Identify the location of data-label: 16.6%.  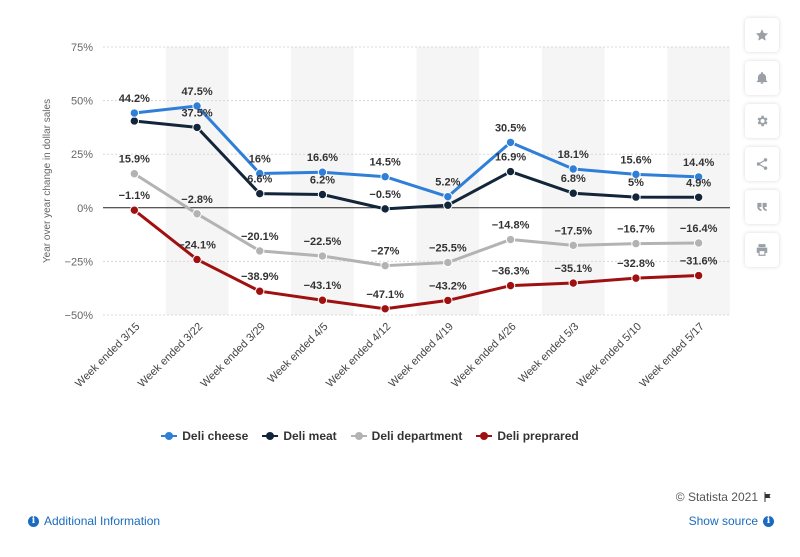
(322, 158).